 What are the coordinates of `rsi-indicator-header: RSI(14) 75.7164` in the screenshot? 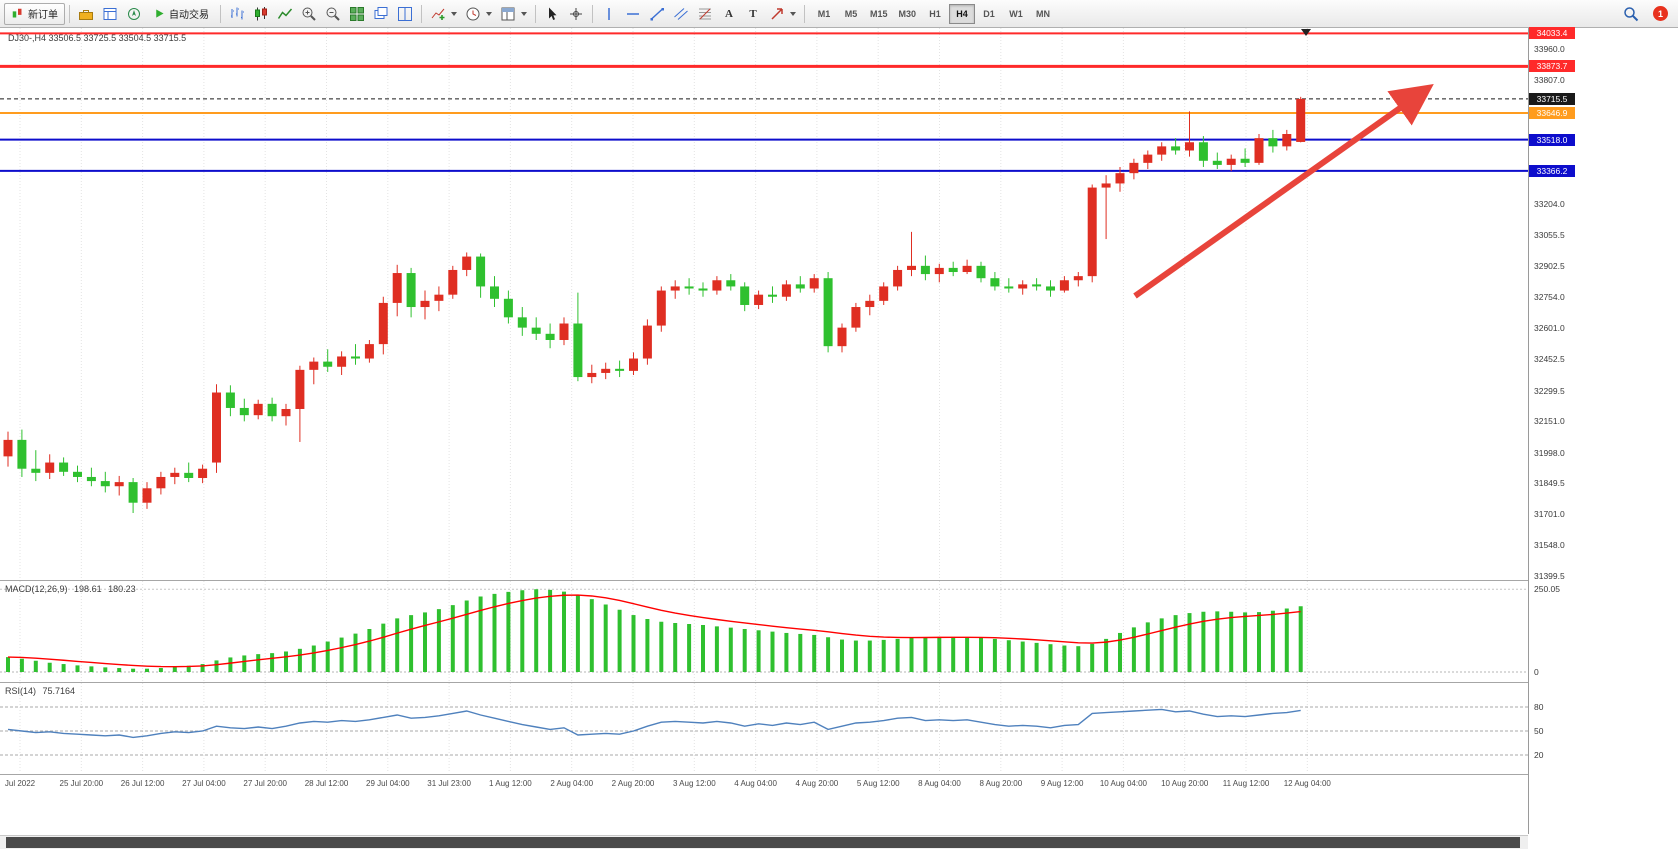 It's located at (42, 691).